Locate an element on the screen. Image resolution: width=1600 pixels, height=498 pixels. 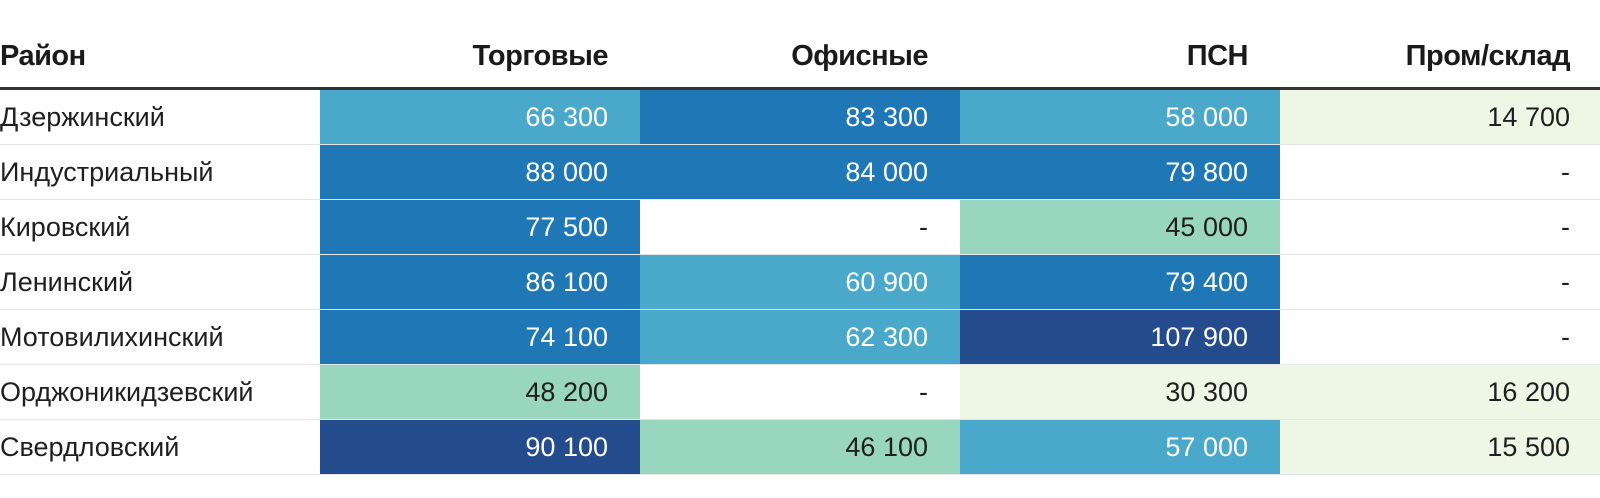
heatmap-cell: 79 400 is located at coordinates (1120, 282).